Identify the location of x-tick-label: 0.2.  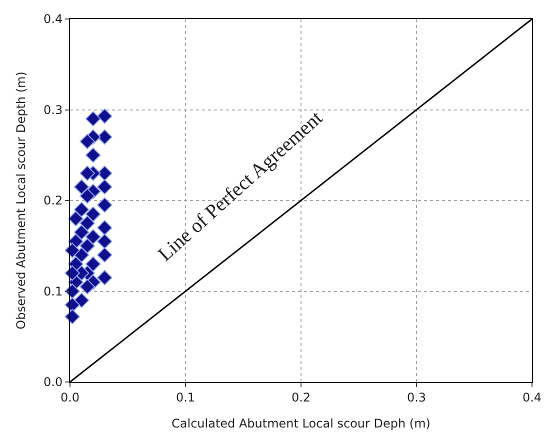
(301, 397).